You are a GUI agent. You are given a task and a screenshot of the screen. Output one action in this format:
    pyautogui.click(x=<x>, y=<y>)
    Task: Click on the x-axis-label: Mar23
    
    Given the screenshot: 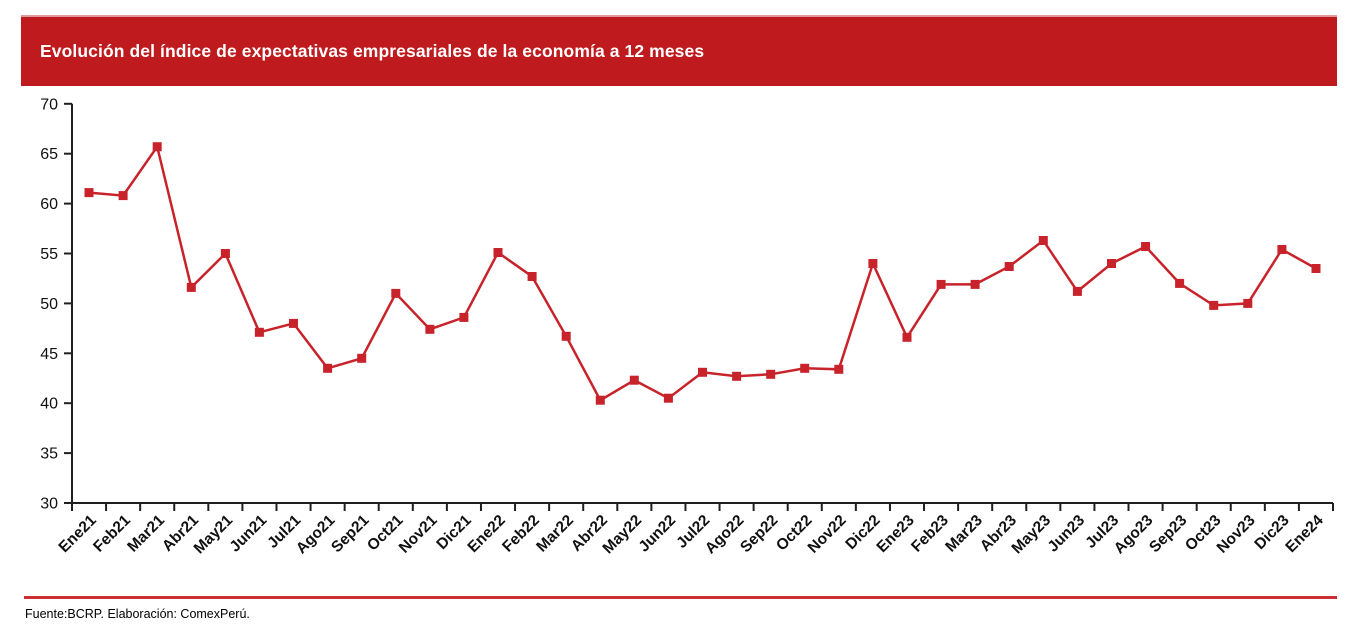 What is the action you would take?
    pyautogui.click(x=964, y=534)
    